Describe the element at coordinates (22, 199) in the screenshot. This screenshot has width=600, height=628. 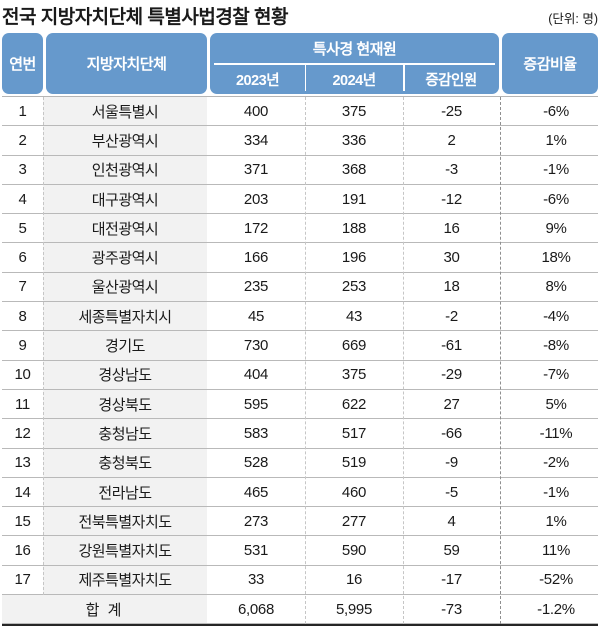
I see `row-number-cell: 4` at that location.